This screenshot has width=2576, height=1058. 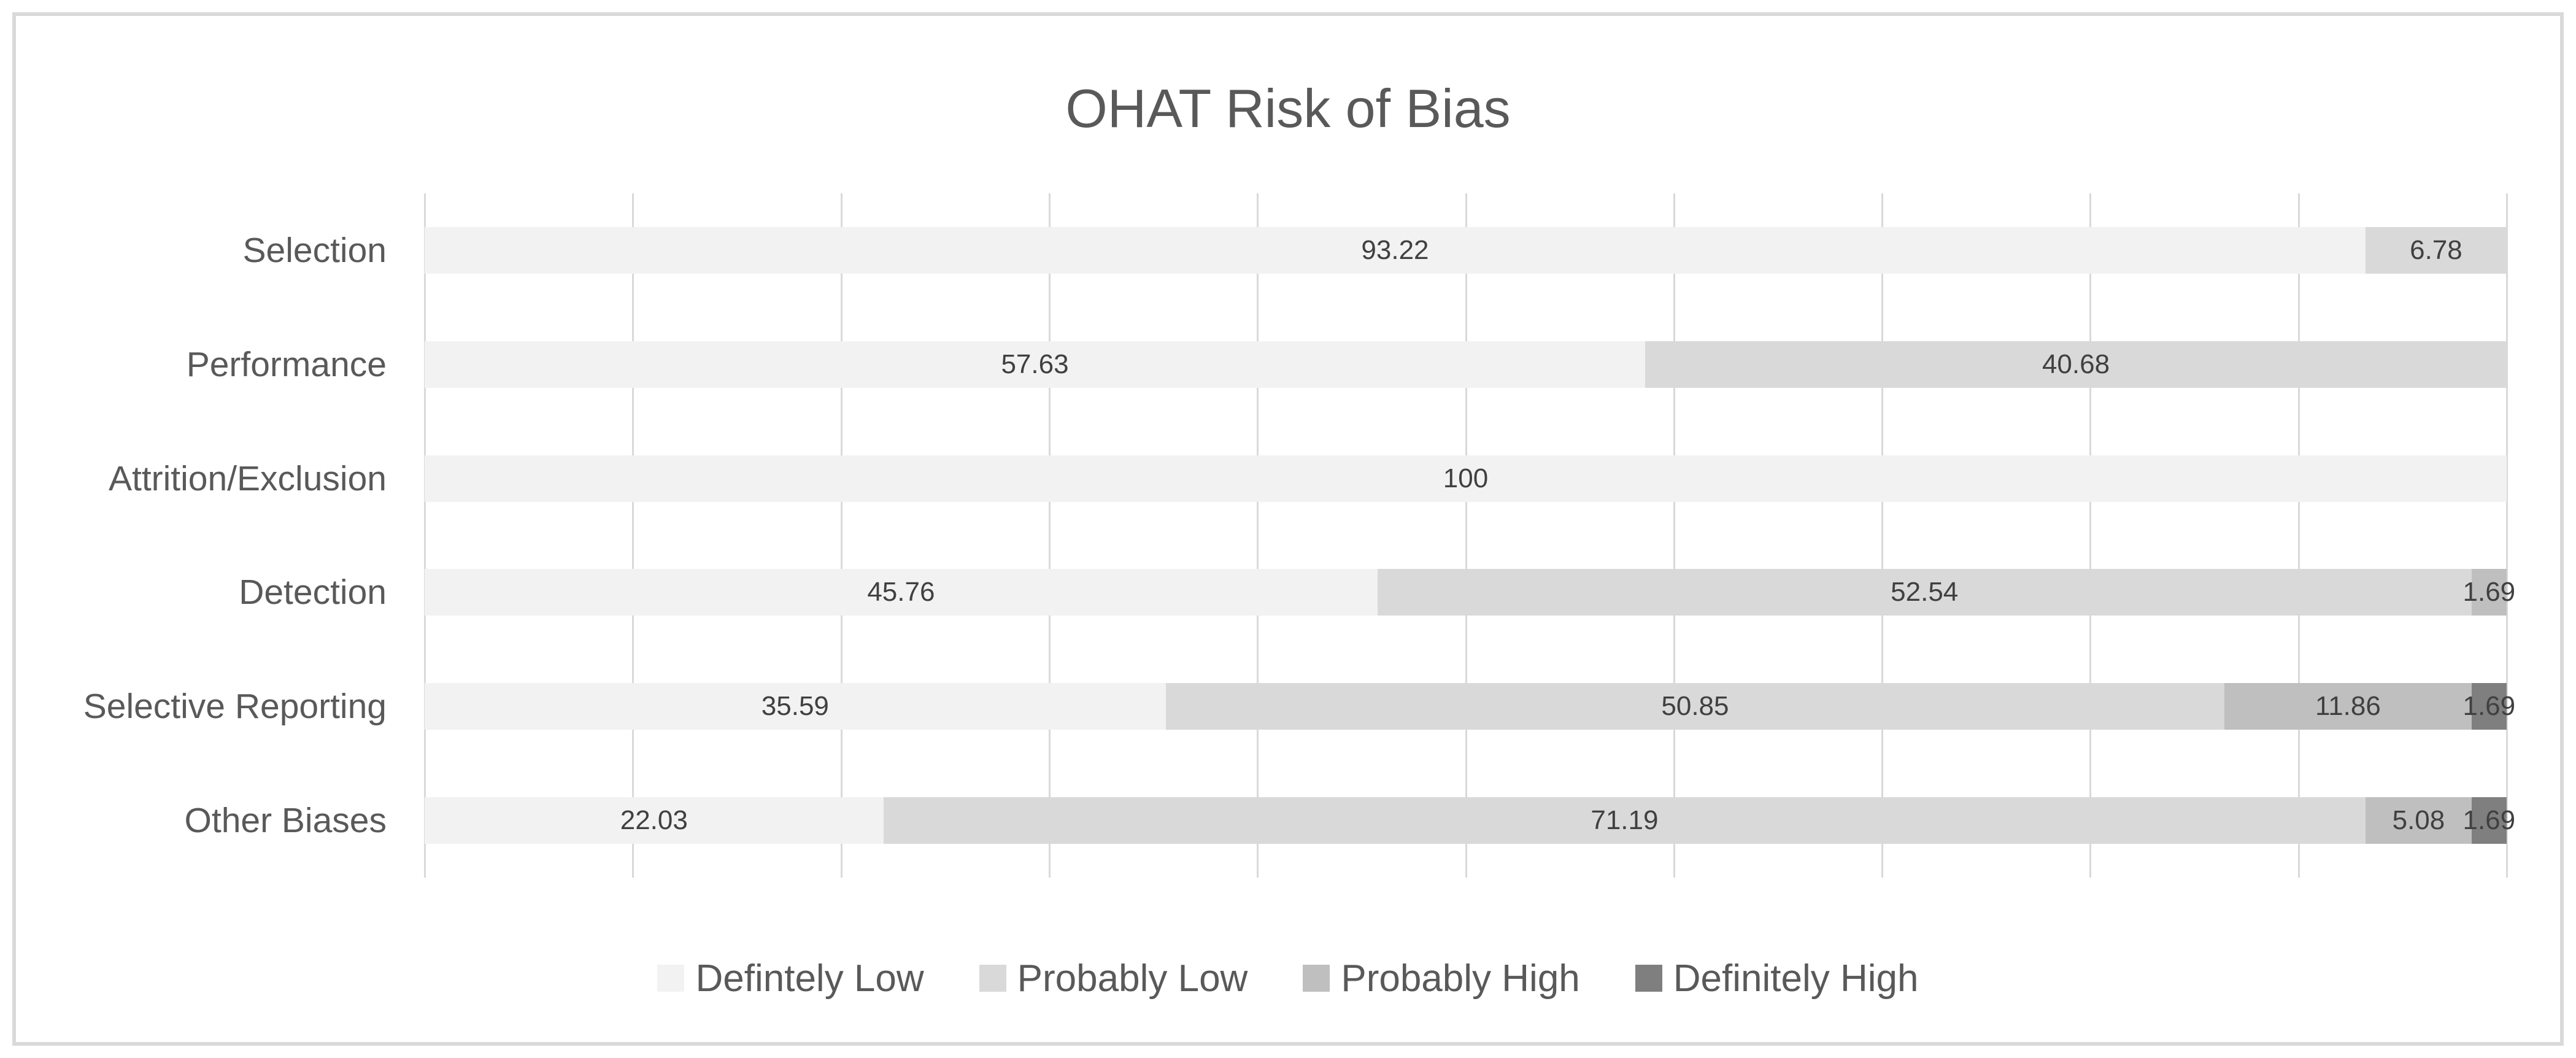 I want to click on category-axis-row: Performance, so click(x=212, y=364).